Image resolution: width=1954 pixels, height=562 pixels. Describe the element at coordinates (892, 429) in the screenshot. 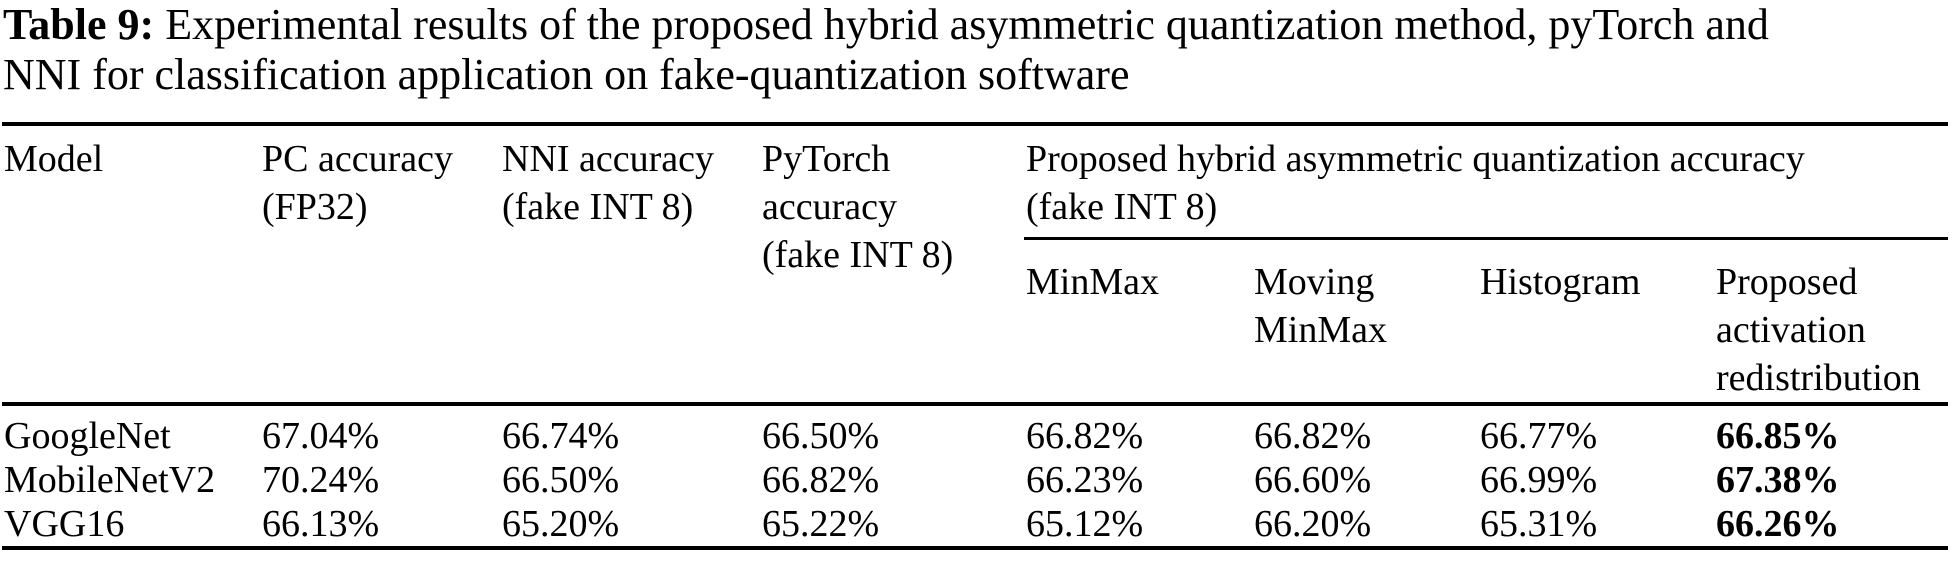

I see `cell-pytorch-accuracy: 66.50%` at that location.